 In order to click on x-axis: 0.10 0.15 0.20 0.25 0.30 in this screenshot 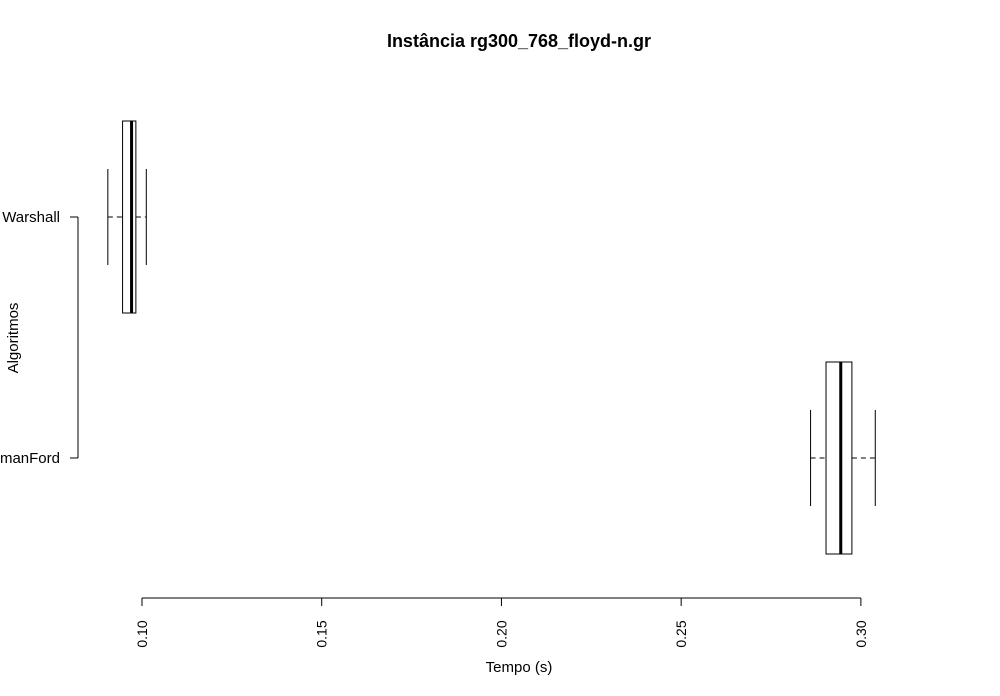, I will do `click(501, 622)`.